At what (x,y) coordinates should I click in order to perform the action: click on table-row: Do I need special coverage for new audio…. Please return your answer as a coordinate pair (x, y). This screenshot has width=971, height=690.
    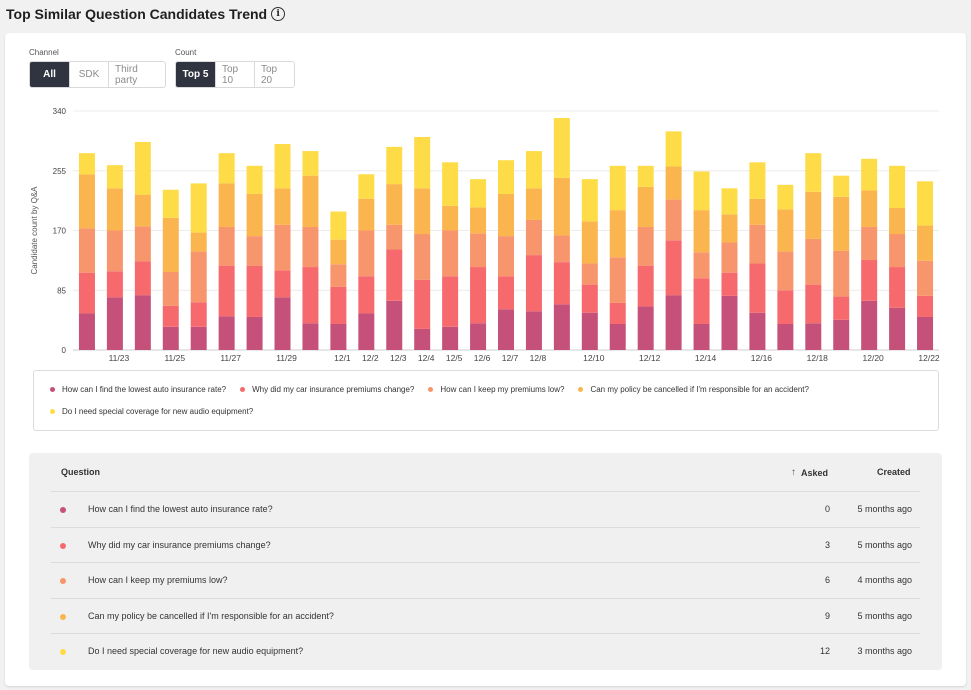
    Looking at the image, I should click on (485, 651).